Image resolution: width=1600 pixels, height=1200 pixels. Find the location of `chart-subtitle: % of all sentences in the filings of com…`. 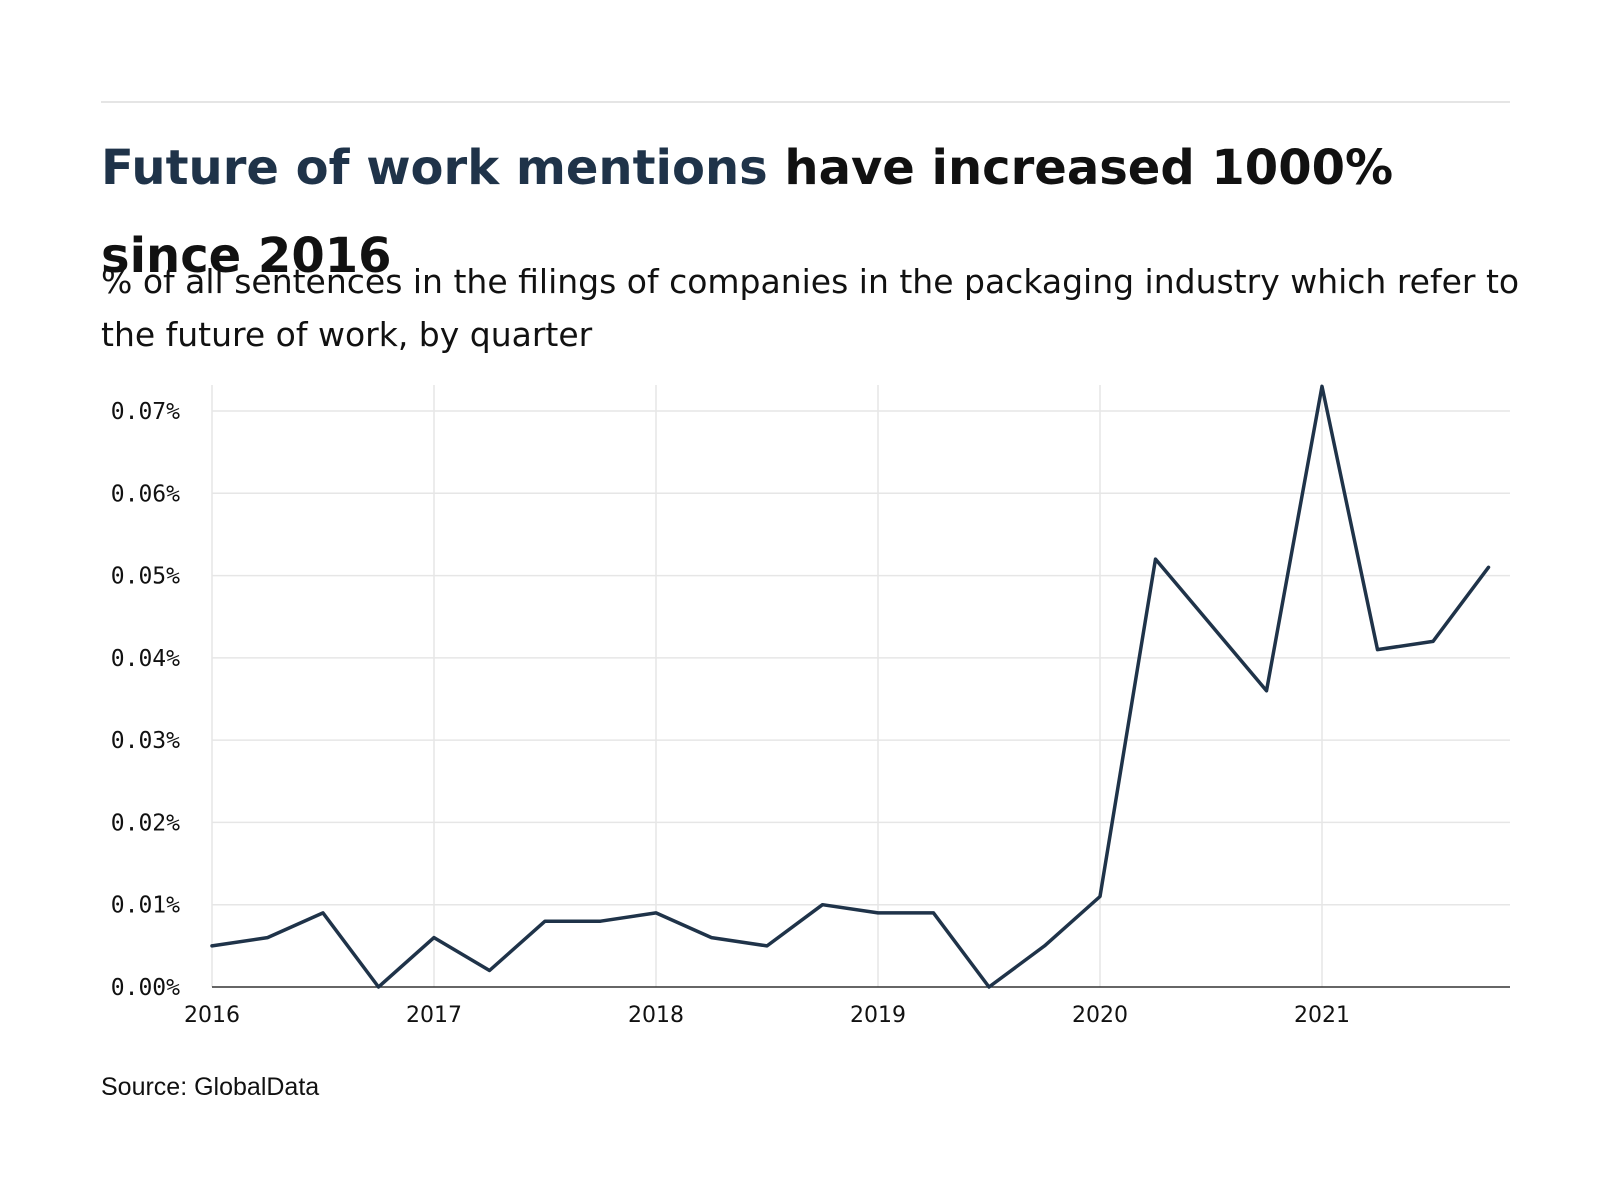

chart-subtitle: % of all sentences in the filings of com… is located at coordinates (810, 308).